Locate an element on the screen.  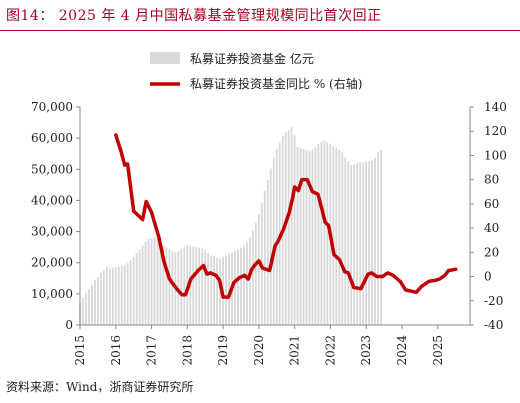
x-tick-label: 2017 is located at coordinates (152, 350).